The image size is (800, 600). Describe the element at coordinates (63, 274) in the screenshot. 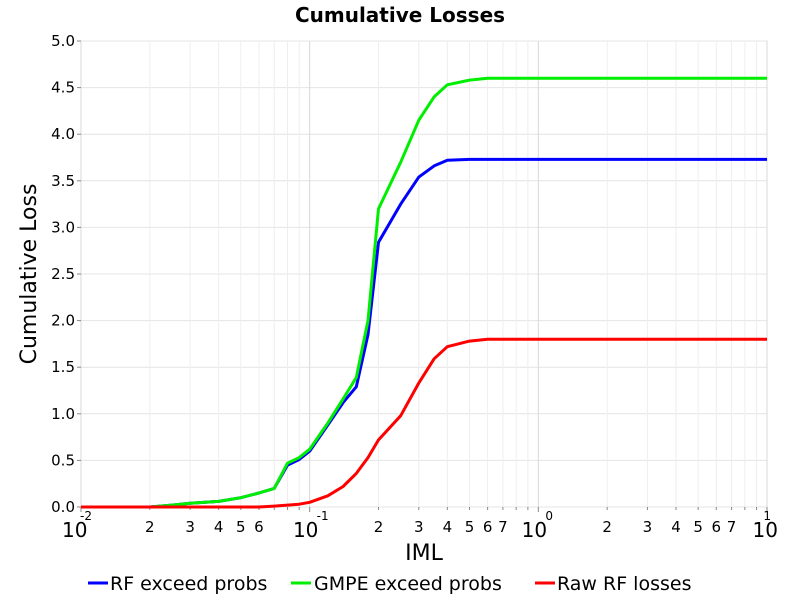

I see `y-tick-label: 2.5` at that location.